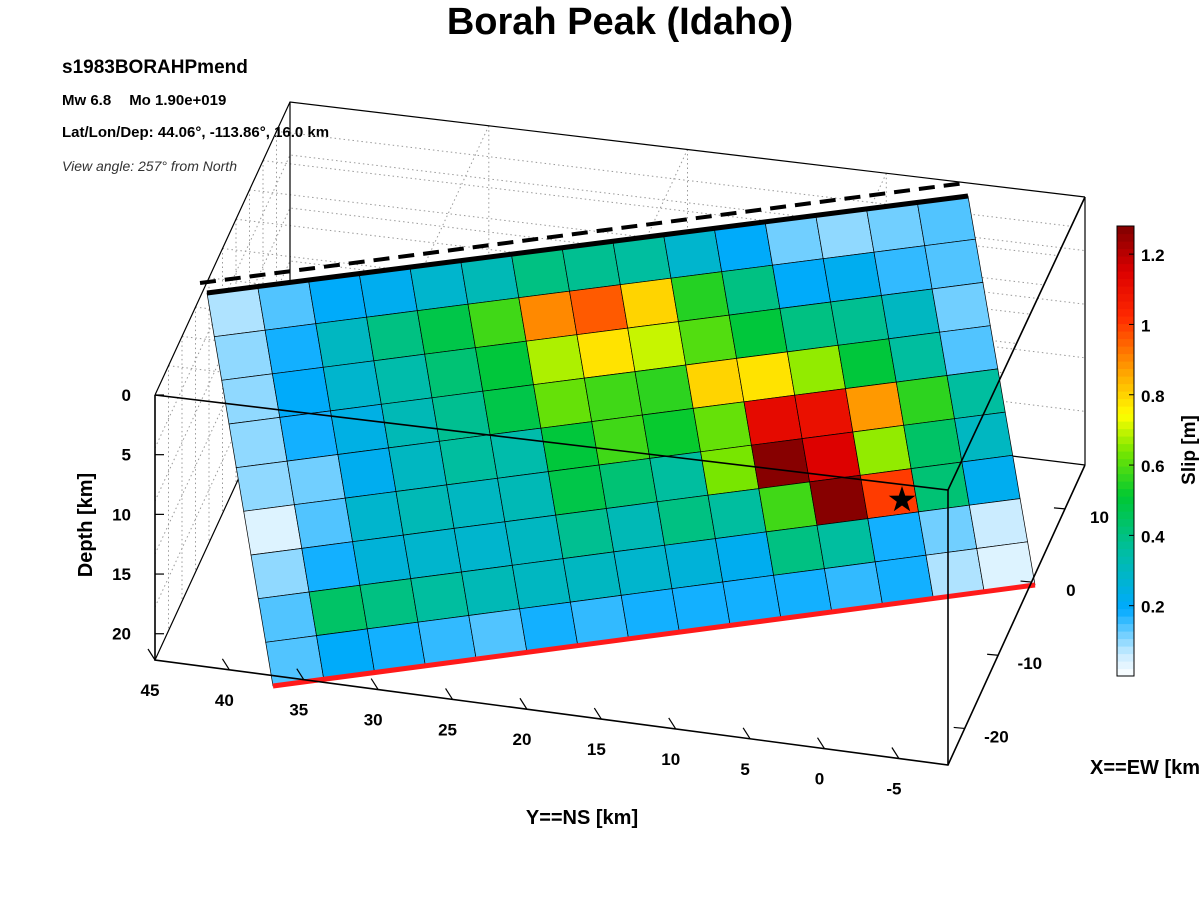 This screenshot has height=900, width=1200. I want to click on colorbar-tick-label: 0.2, so click(1153, 607).